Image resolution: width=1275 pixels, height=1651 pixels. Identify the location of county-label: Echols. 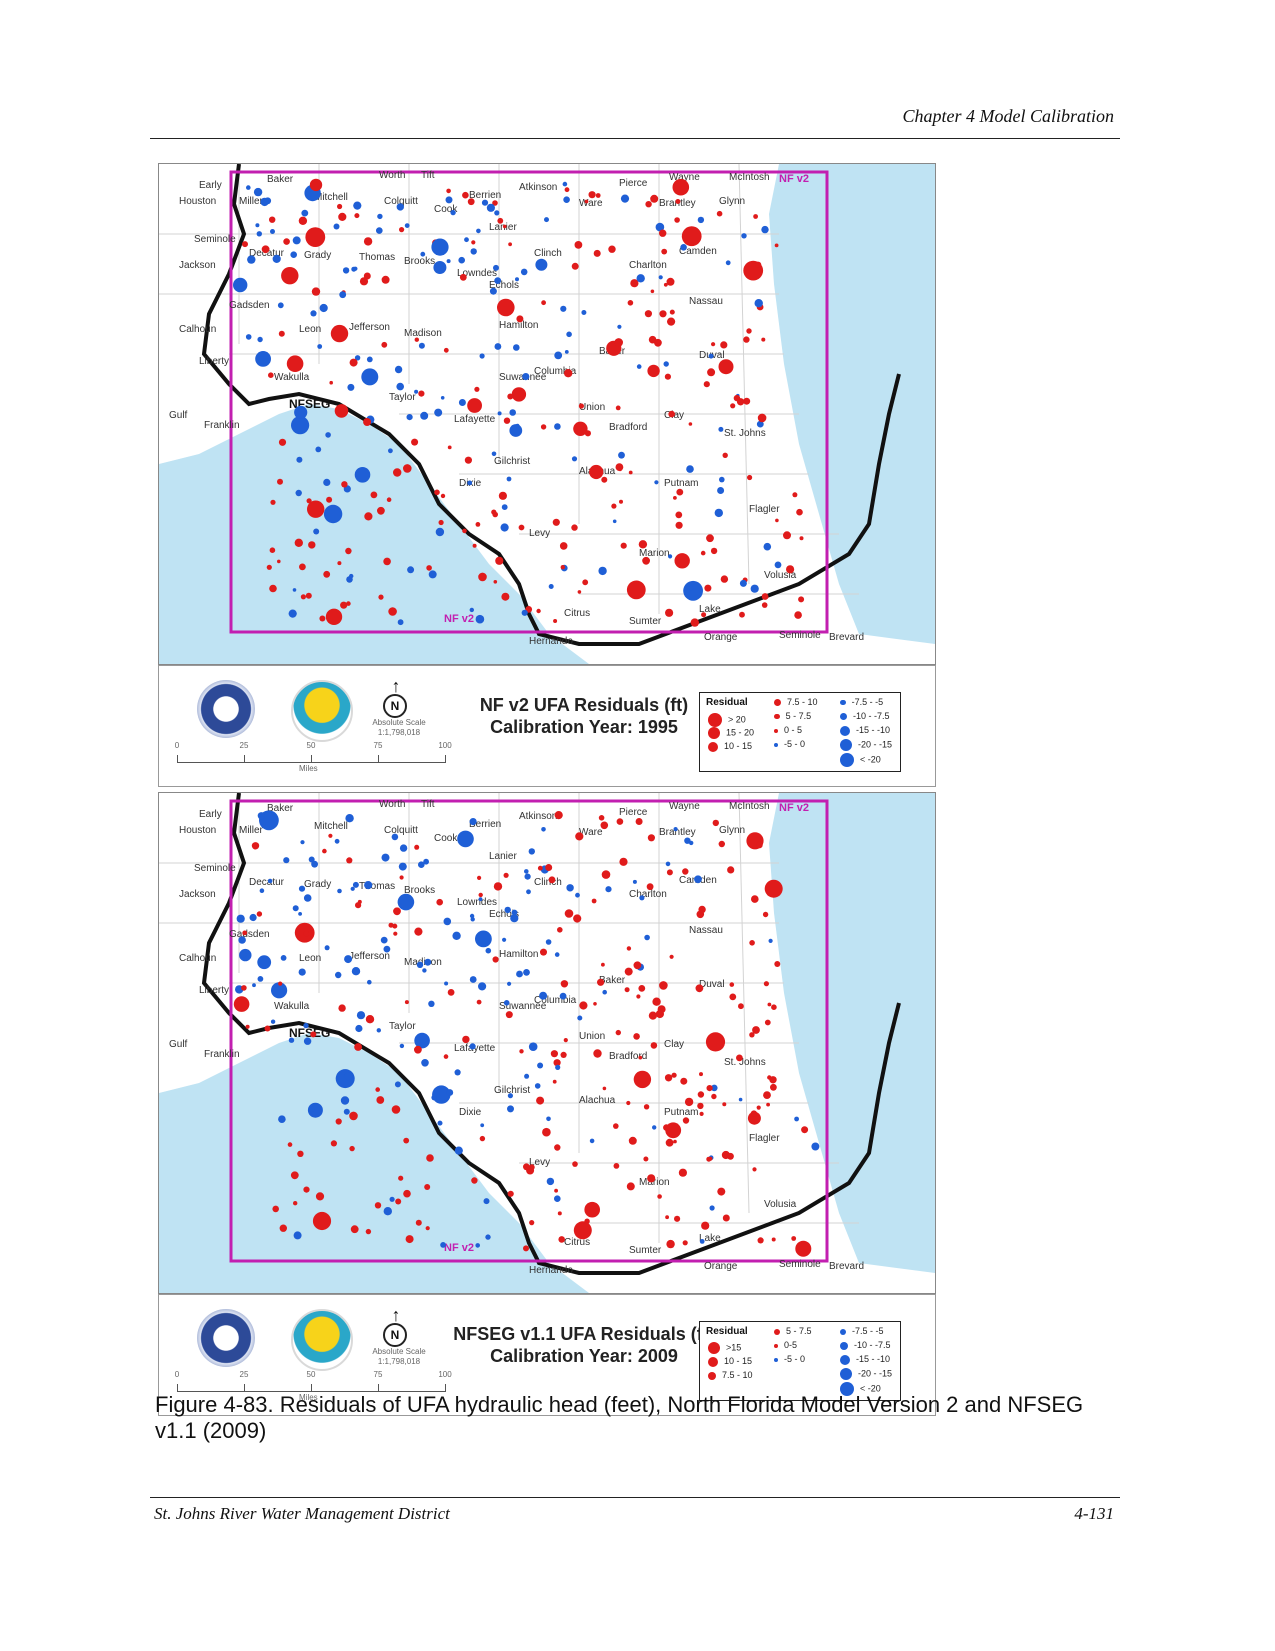
(504, 914).